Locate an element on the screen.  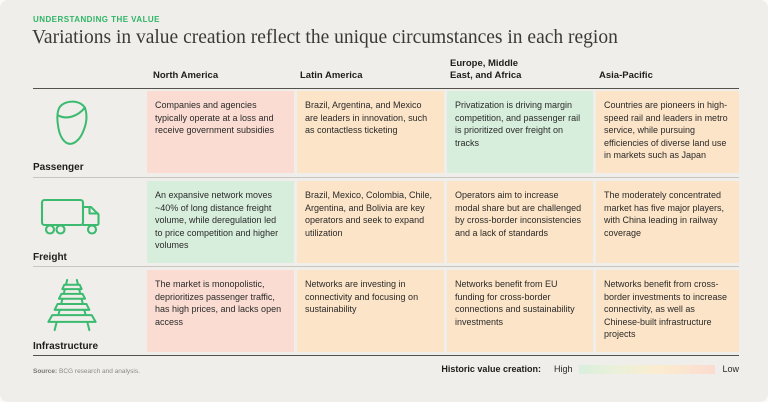
column-header-north-america: North America is located at coordinates (186, 75).